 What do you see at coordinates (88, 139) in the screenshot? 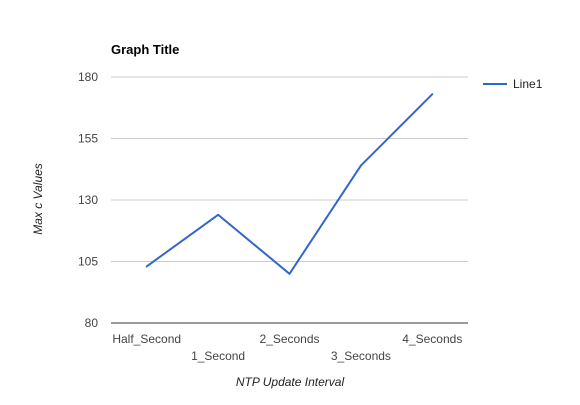
I see `y-tick-label: 155` at bounding box center [88, 139].